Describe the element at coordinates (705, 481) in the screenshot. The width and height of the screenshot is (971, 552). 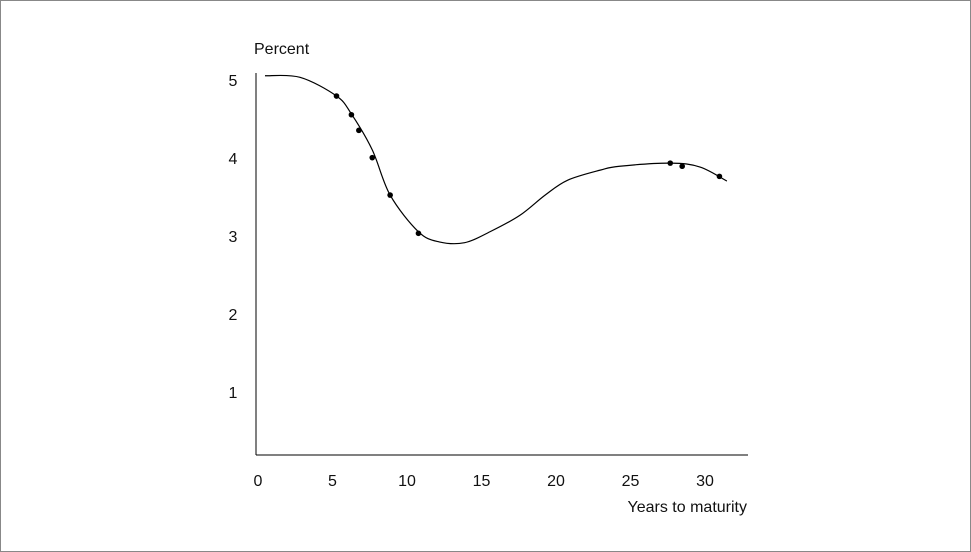
I see `x-tick-label: 30` at that location.